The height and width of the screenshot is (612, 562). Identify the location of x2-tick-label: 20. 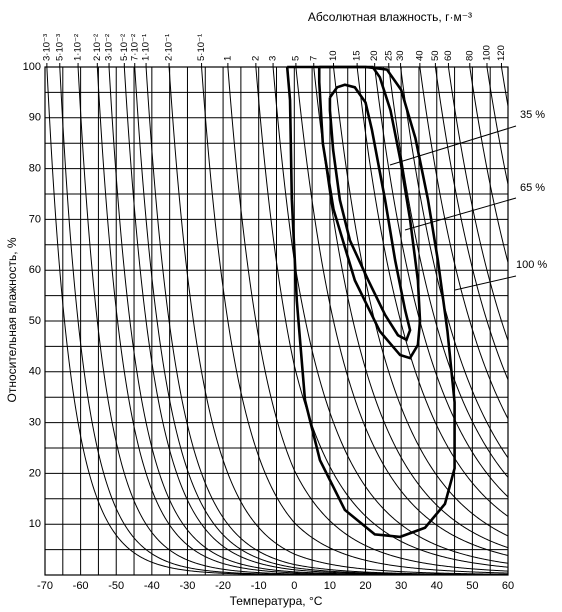
(374, 55).